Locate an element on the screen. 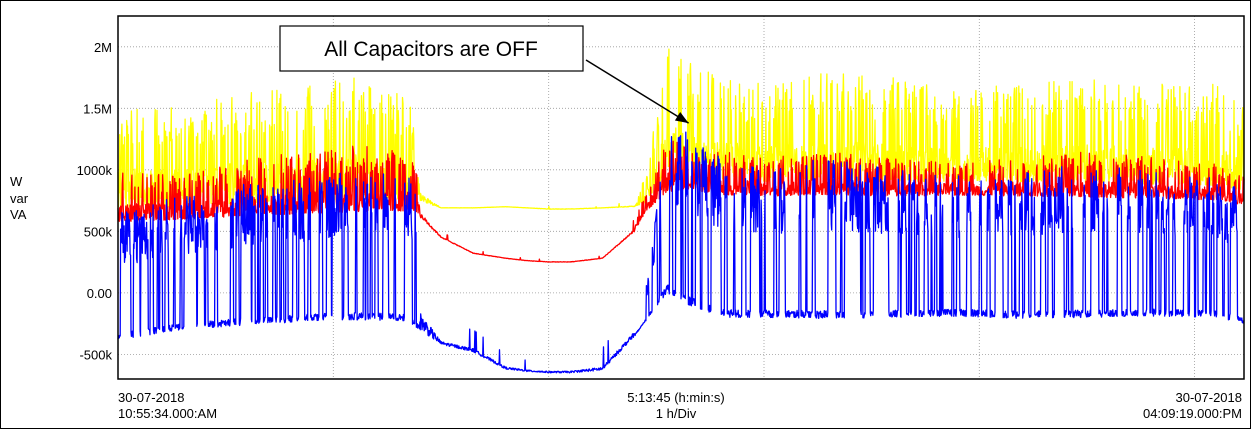 Image resolution: width=1251 pixels, height=429 pixels. annotation-arrow is located at coordinates (637, 91).